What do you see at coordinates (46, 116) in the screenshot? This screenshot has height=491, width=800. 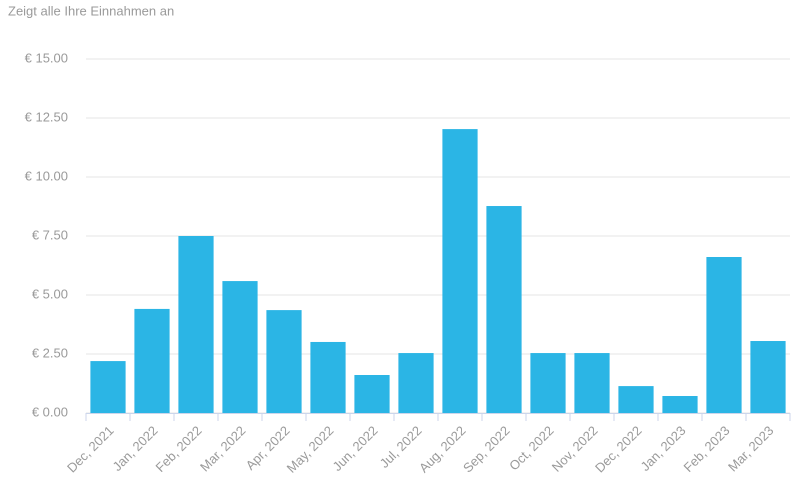 I see `y-tick-label: € 12.50` at bounding box center [46, 116].